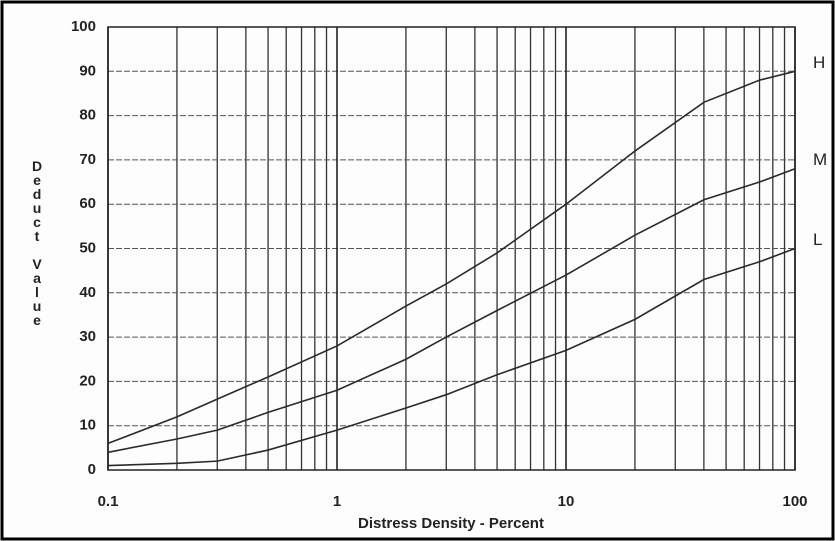 This screenshot has width=835, height=541. What do you see at coordinates (87, 115) in the screenshot?
I see `y-tick-label: 80` at bounding box center [87, 115].